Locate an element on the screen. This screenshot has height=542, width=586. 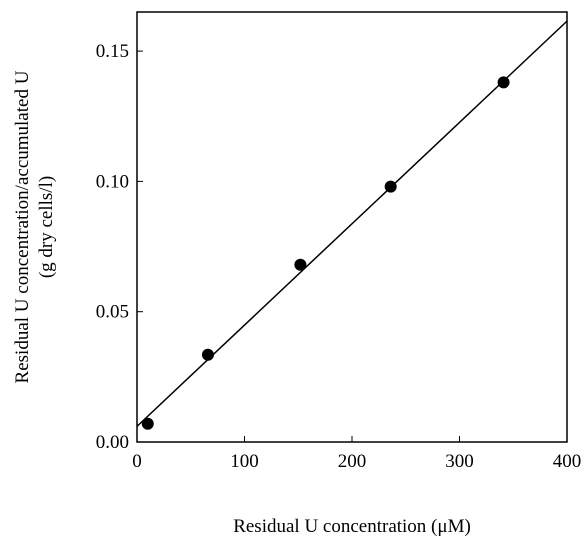
y-axis-label-line-2: (g dry cells/l) is located at coordinates (46, 227).